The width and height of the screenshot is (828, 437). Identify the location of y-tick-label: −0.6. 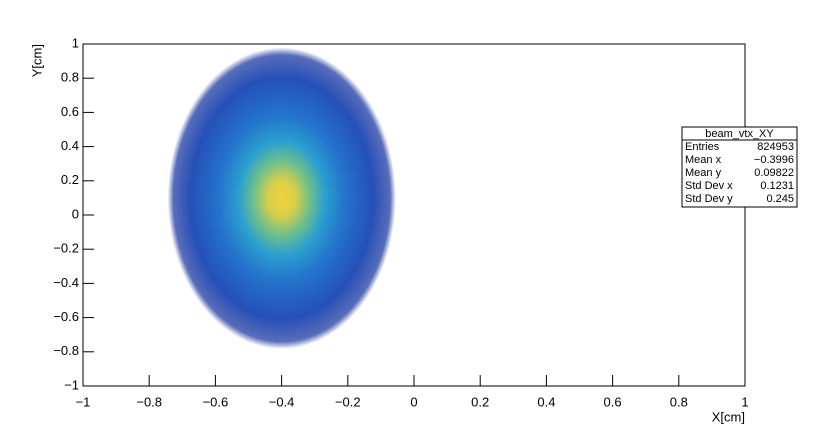
(66, 316).